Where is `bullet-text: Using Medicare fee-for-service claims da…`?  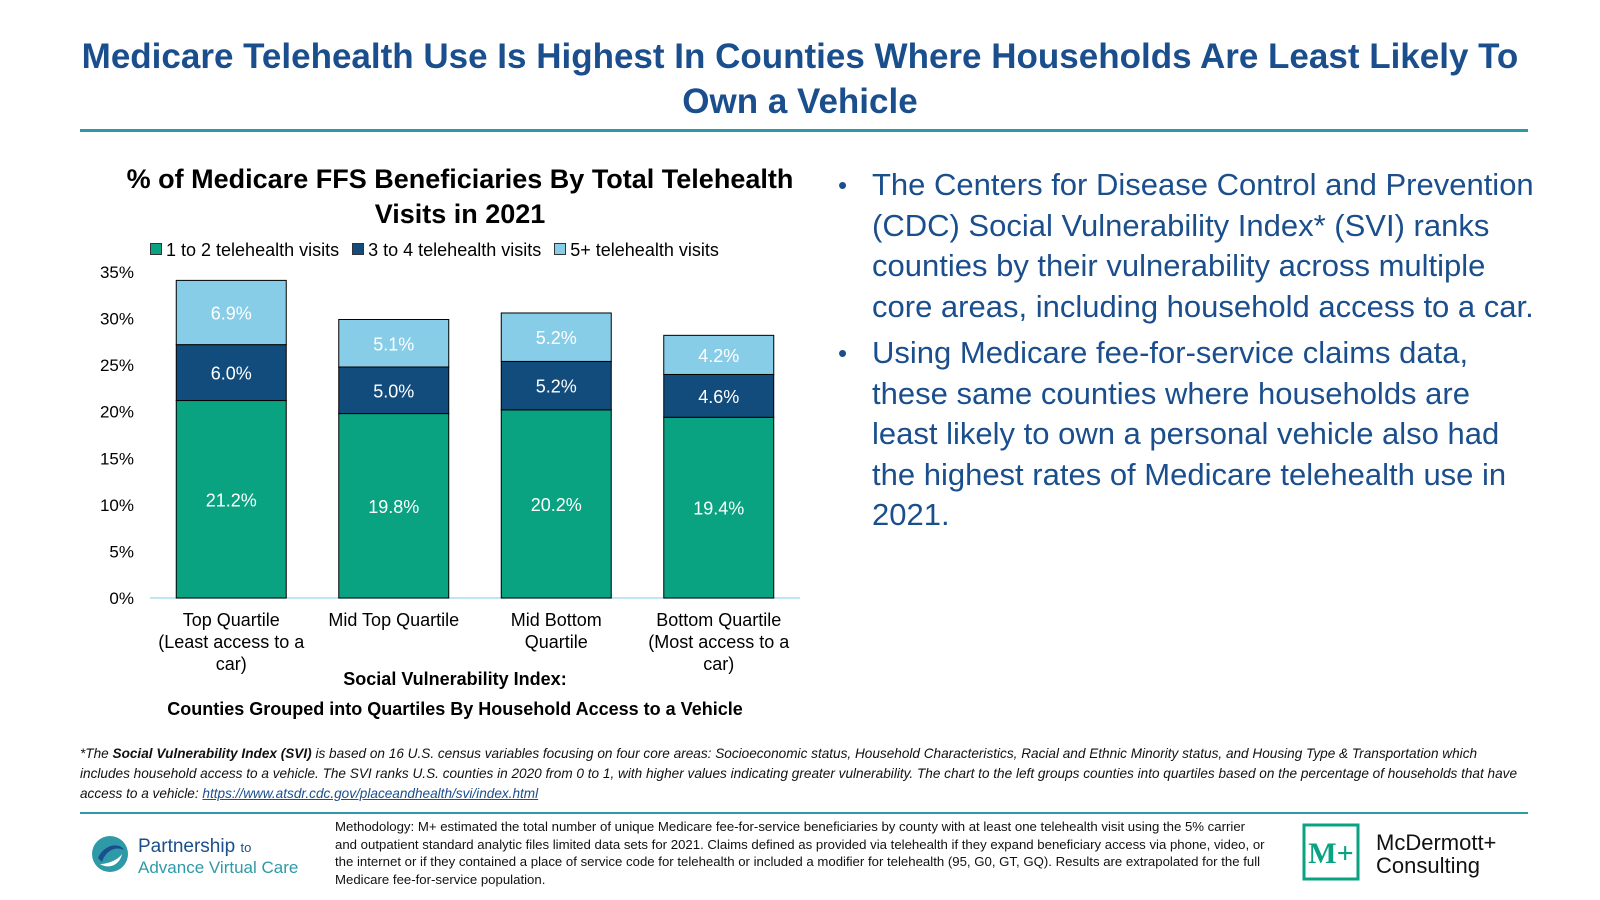
bullet-text: Using Medicare fee-for-service claims da… is located at coordinates (1189, 433).